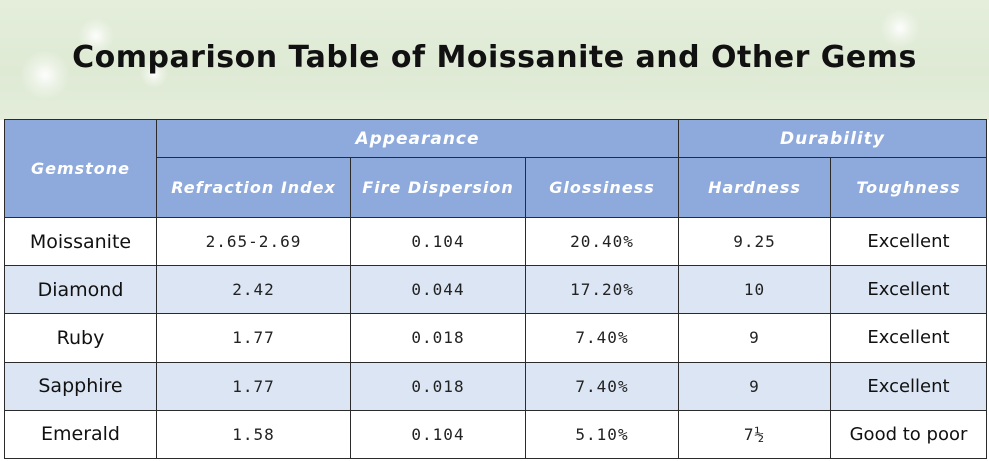 The height and width of the screenshot is (461, 989). I want to click on gem-name: Diamond, so click(80, 290).